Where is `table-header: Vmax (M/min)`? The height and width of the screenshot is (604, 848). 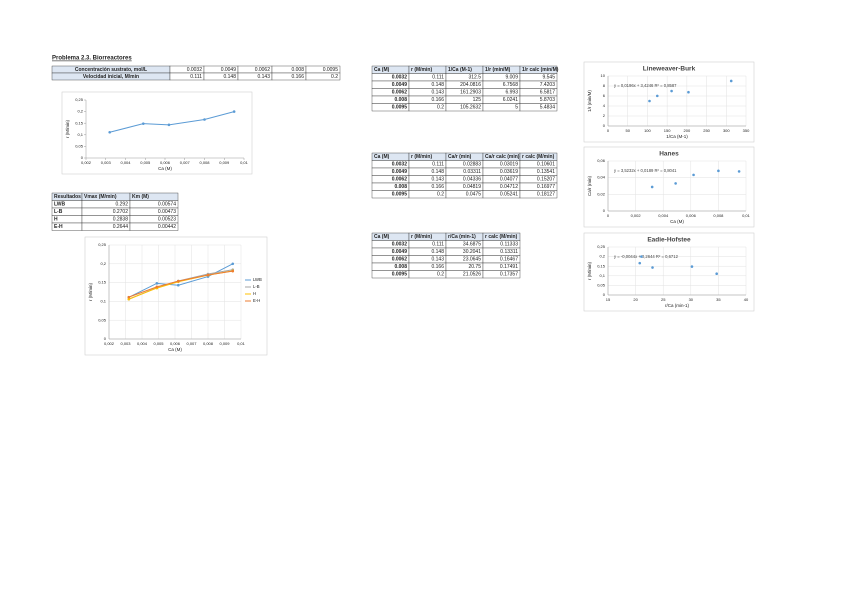
table-header: Vmax (M/min) is located at coordinates (100, 197).